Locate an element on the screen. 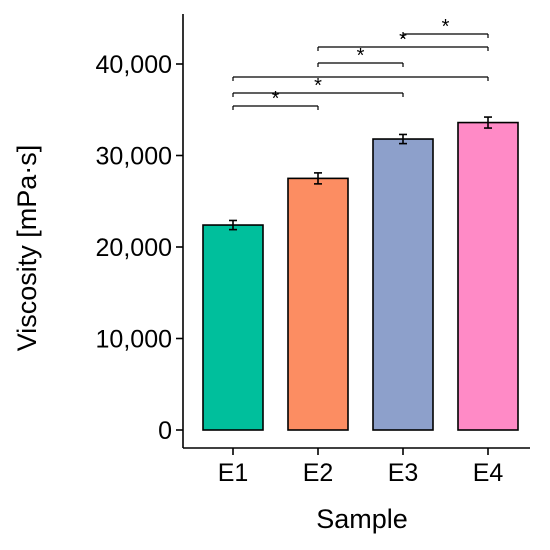 This screenshot has height=550, width=550. y-tick-label: 40,000 is located at coordinates (134, 65).